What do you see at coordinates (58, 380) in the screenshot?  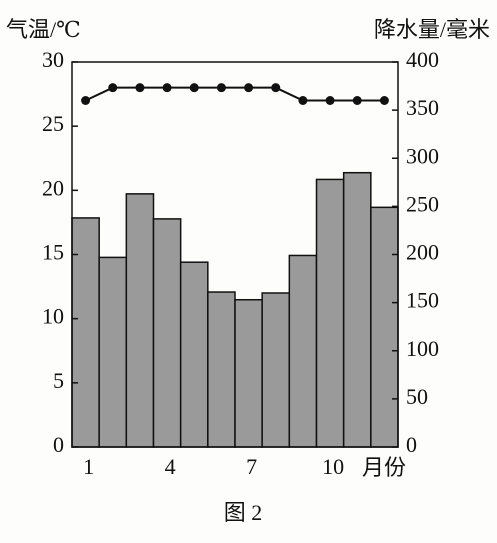 I see `y-tick-label: 5` at bounding box center [58, 380].